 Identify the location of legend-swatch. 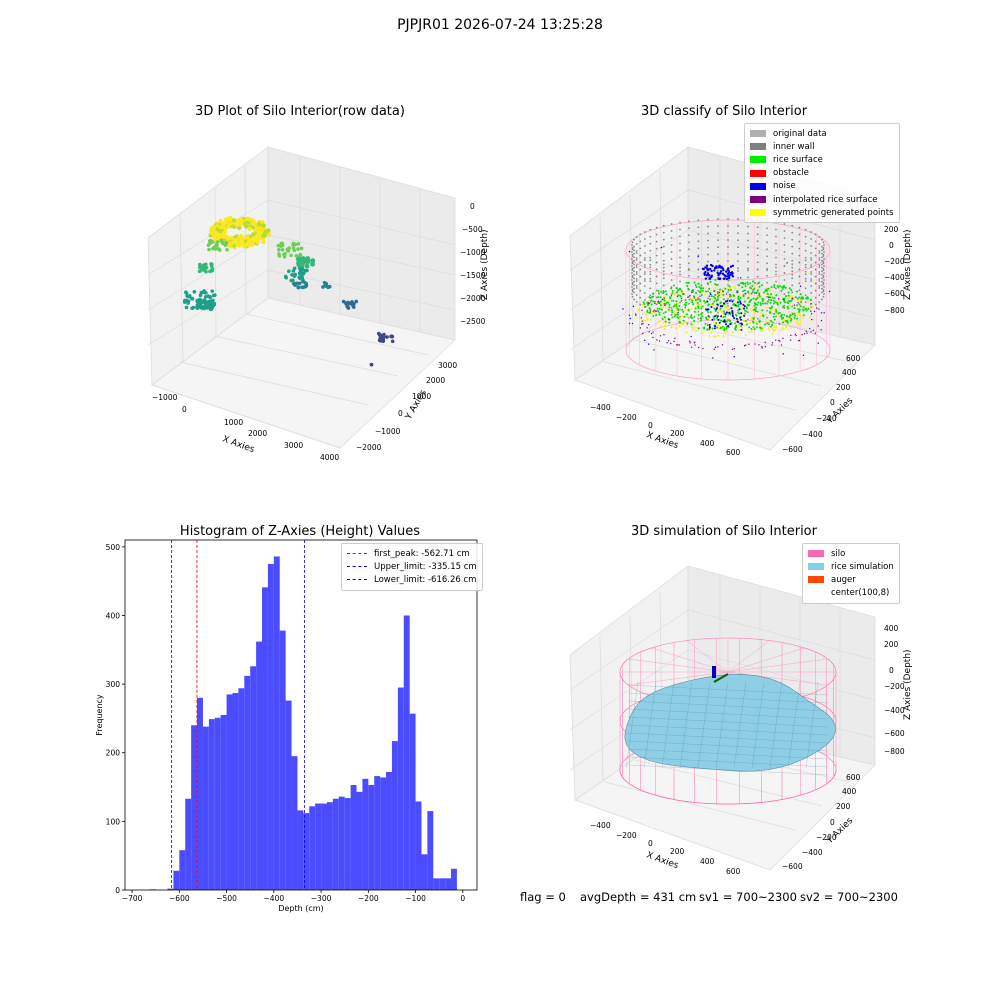
(758, 160).